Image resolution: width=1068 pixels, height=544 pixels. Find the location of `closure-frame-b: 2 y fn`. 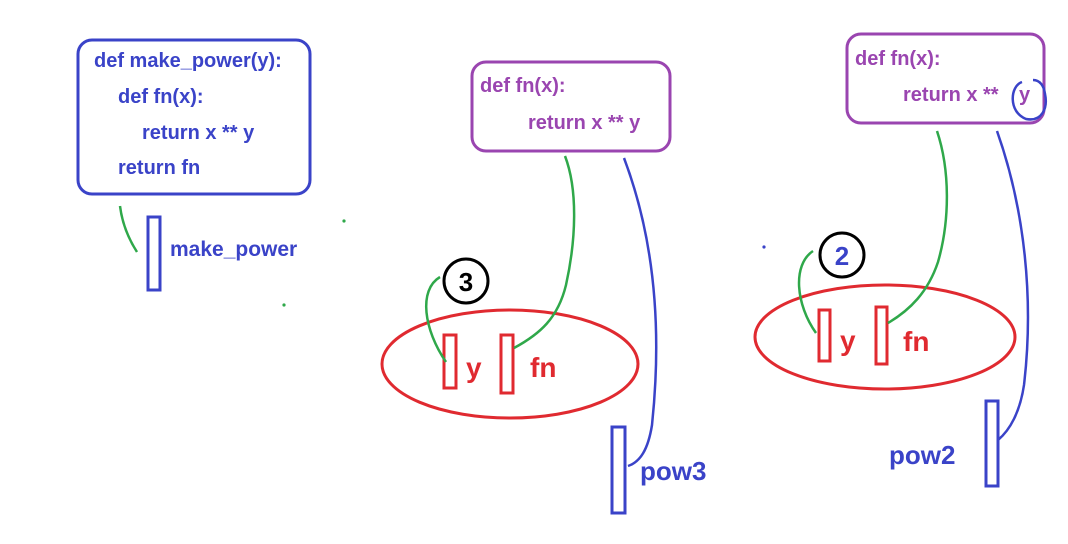

closure-frame-b: 2 y fn is located at coordinates (885, 311).